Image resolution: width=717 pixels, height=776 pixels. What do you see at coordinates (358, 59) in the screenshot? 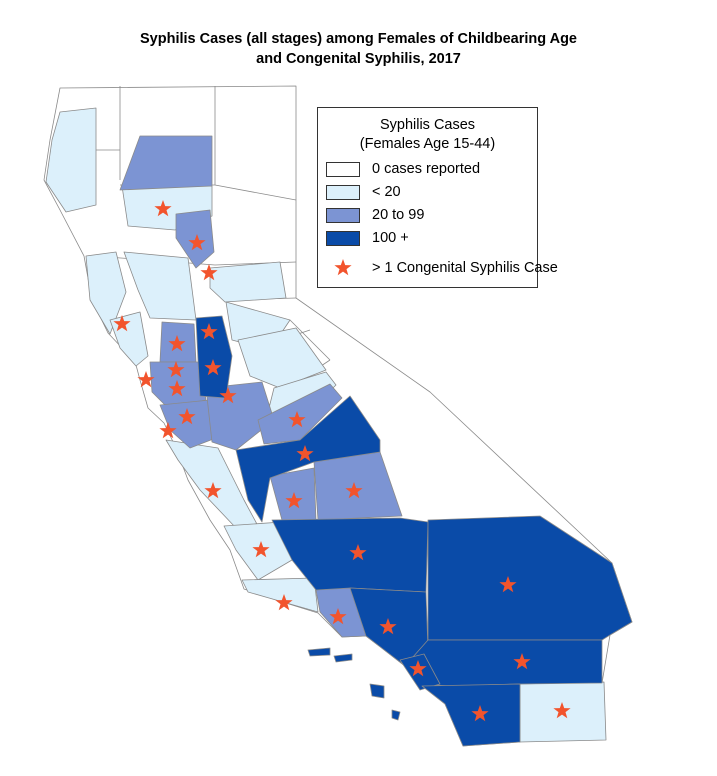
I see `map-title-line-2: and Congenital Syphilis, 2017` at bounding box center [358, 59].